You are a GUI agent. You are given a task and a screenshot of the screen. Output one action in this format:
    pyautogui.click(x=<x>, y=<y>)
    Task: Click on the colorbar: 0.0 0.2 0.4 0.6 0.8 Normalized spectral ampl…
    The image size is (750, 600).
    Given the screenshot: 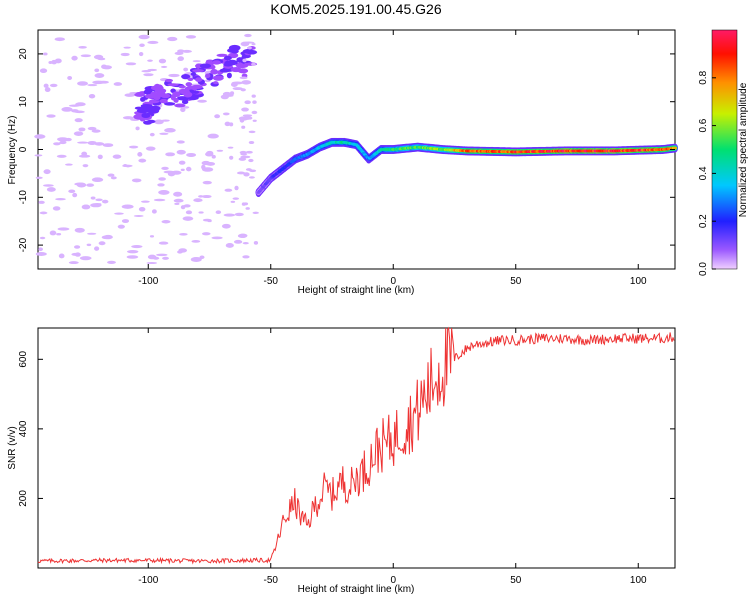 What is the action you would take?
    pyautogui.click(x=723, y=152)
    